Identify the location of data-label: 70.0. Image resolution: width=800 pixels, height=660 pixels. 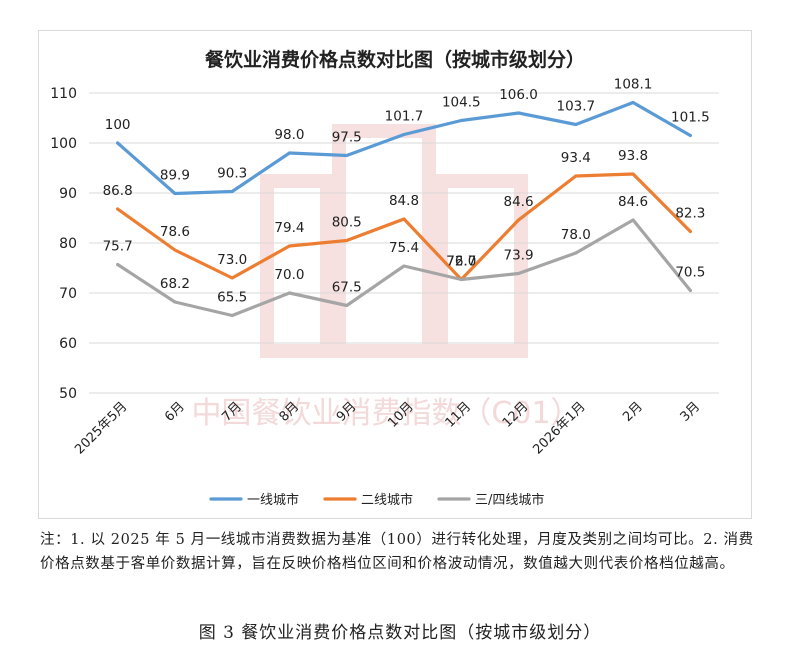
(289, 275).